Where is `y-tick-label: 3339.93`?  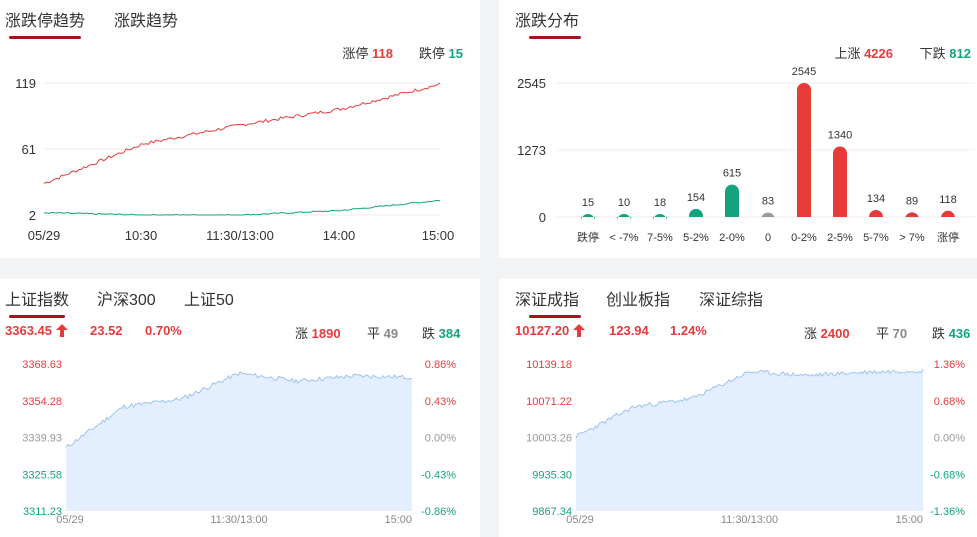 y-tick-label: 3339.93 is located at coordinates (42, 439).